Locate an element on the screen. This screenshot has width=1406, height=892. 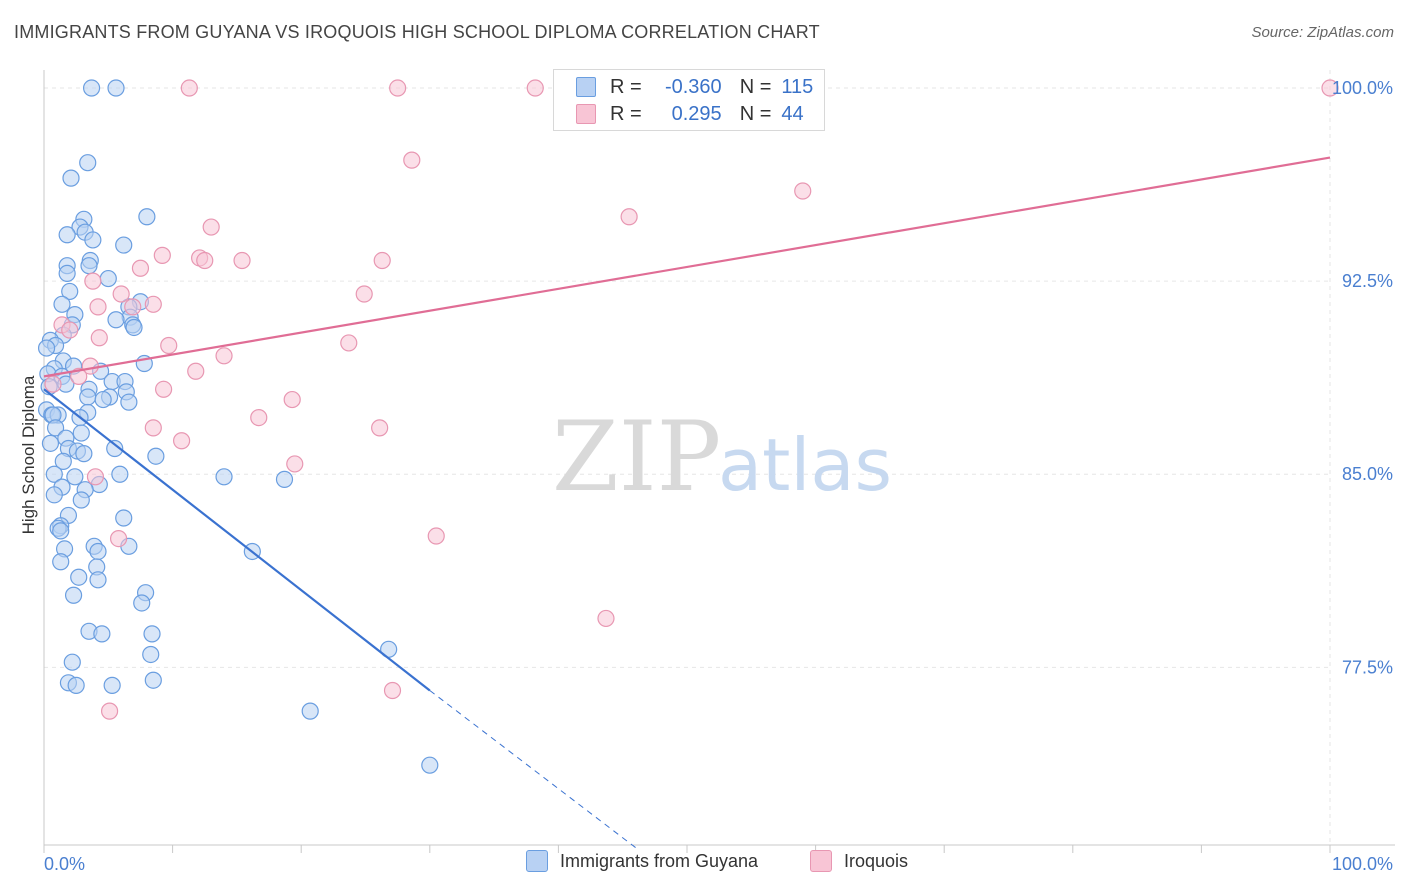
y-tick-label: 92.5% is located at coordinates (1367, 281).